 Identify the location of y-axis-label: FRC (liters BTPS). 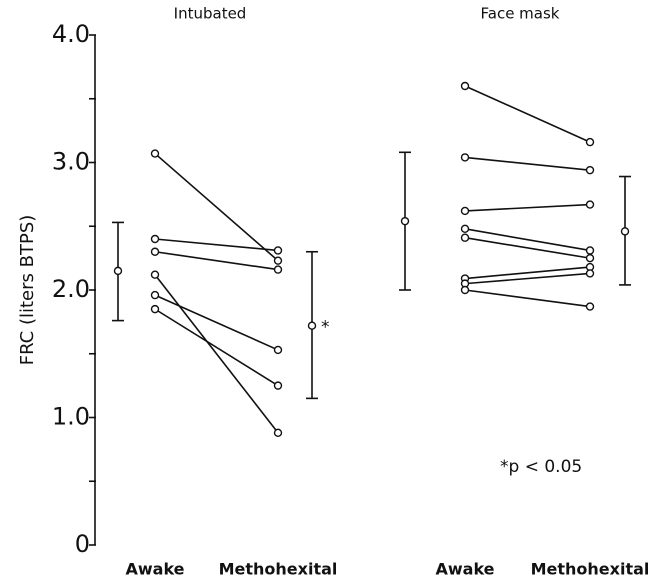
(27, 290).